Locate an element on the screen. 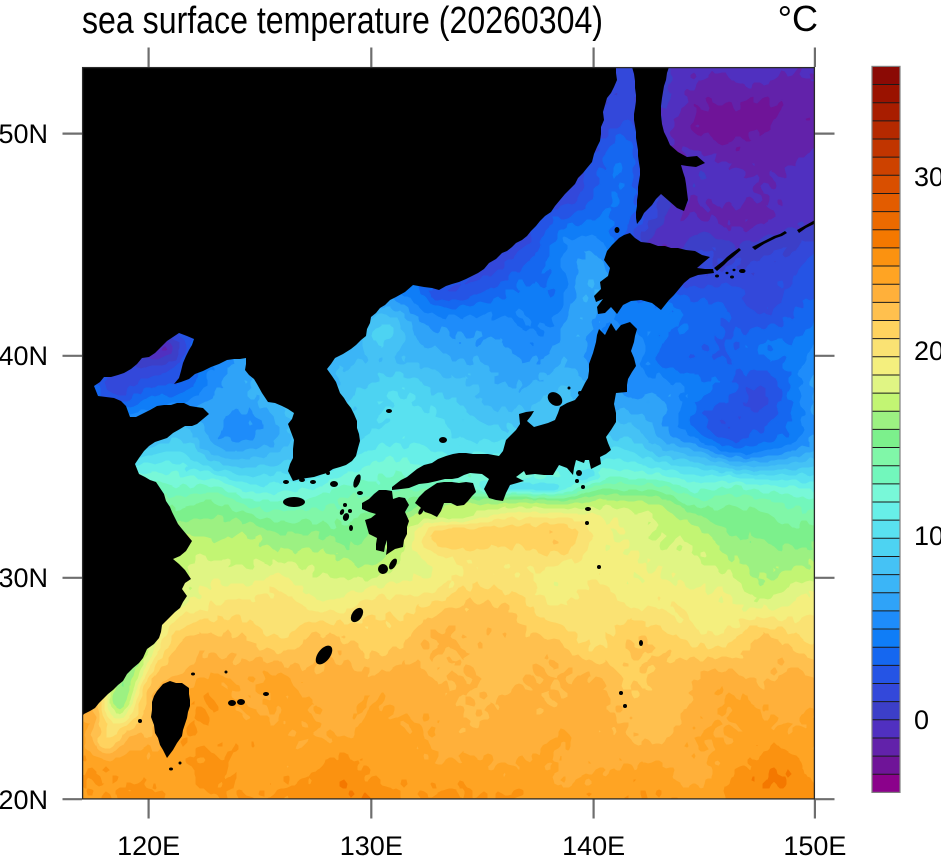 This screenshot has height=858, width=941. svg-text: 50N is located at coordinates (24, 134).